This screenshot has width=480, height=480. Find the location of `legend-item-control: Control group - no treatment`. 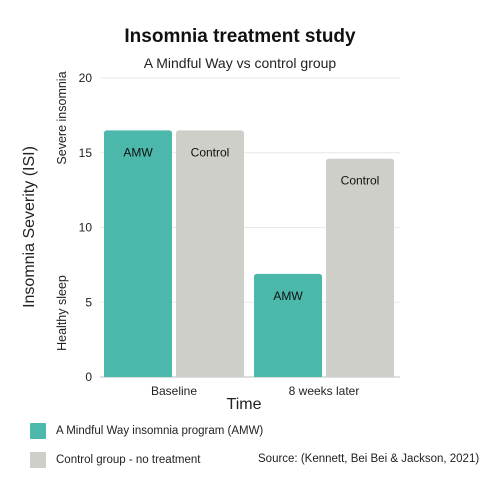

legend-item-control: Control group - no treatment is located at coordinates (115, 460).